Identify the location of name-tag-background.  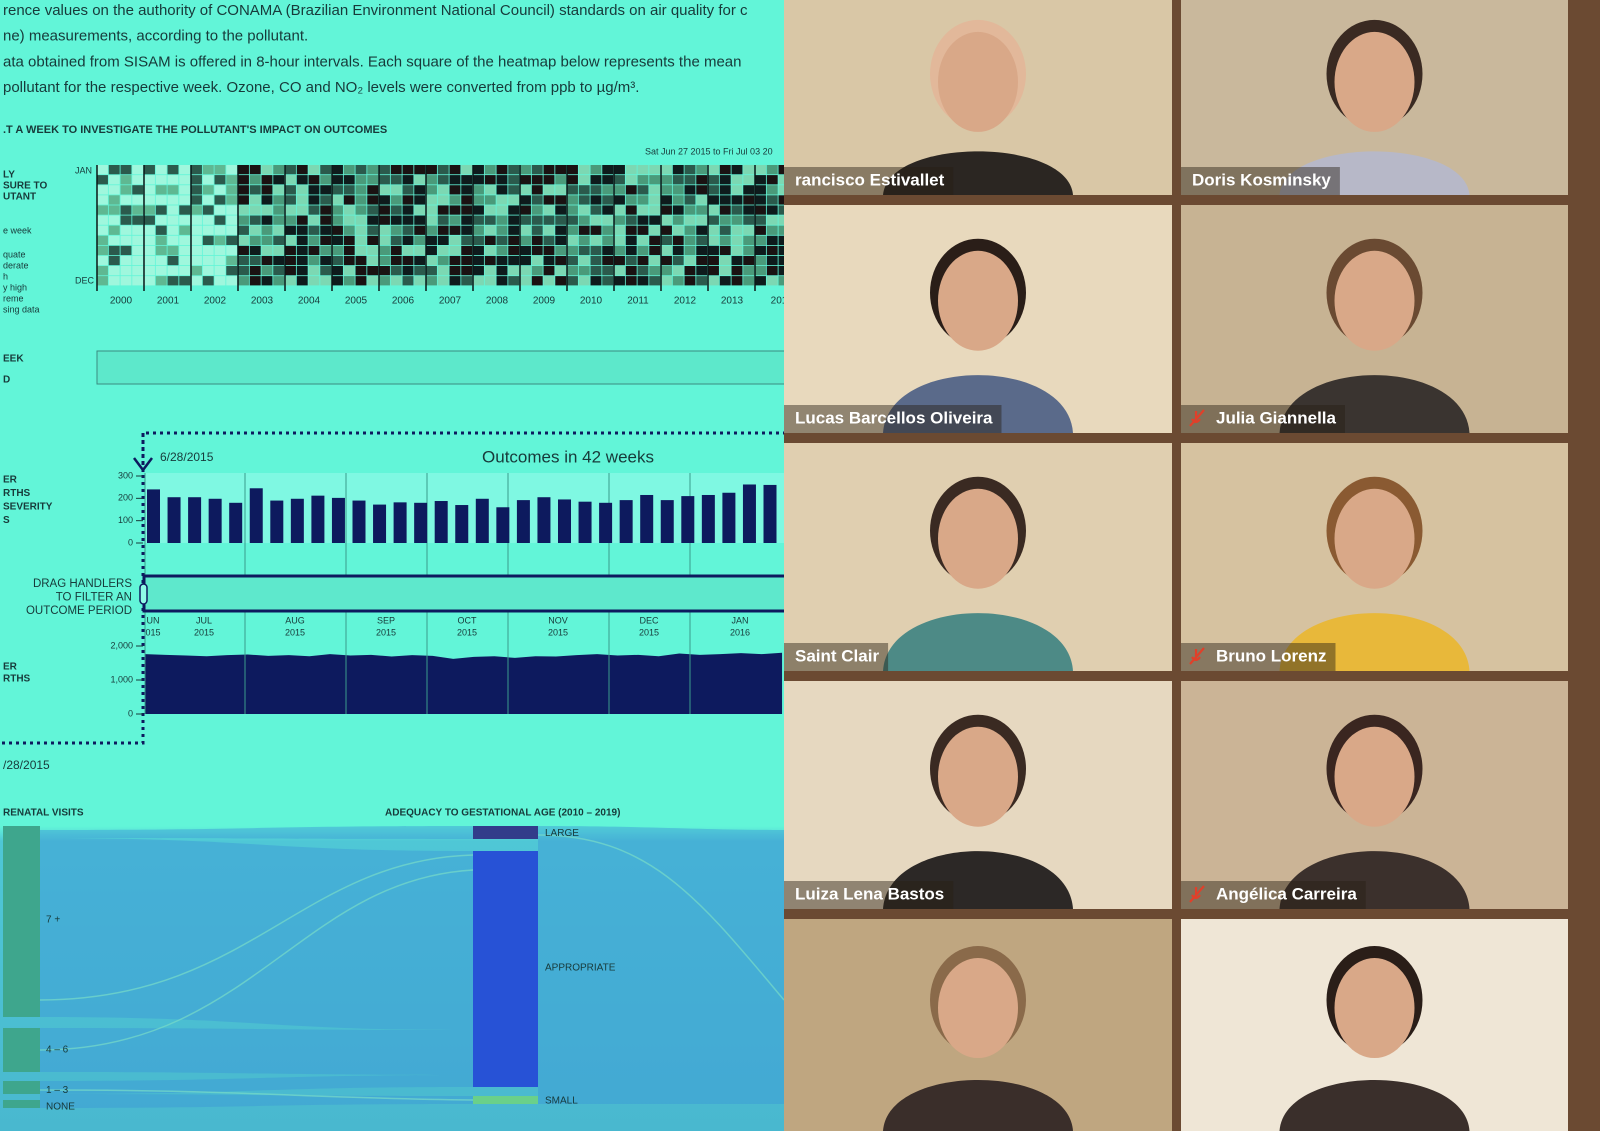
(836, 657).